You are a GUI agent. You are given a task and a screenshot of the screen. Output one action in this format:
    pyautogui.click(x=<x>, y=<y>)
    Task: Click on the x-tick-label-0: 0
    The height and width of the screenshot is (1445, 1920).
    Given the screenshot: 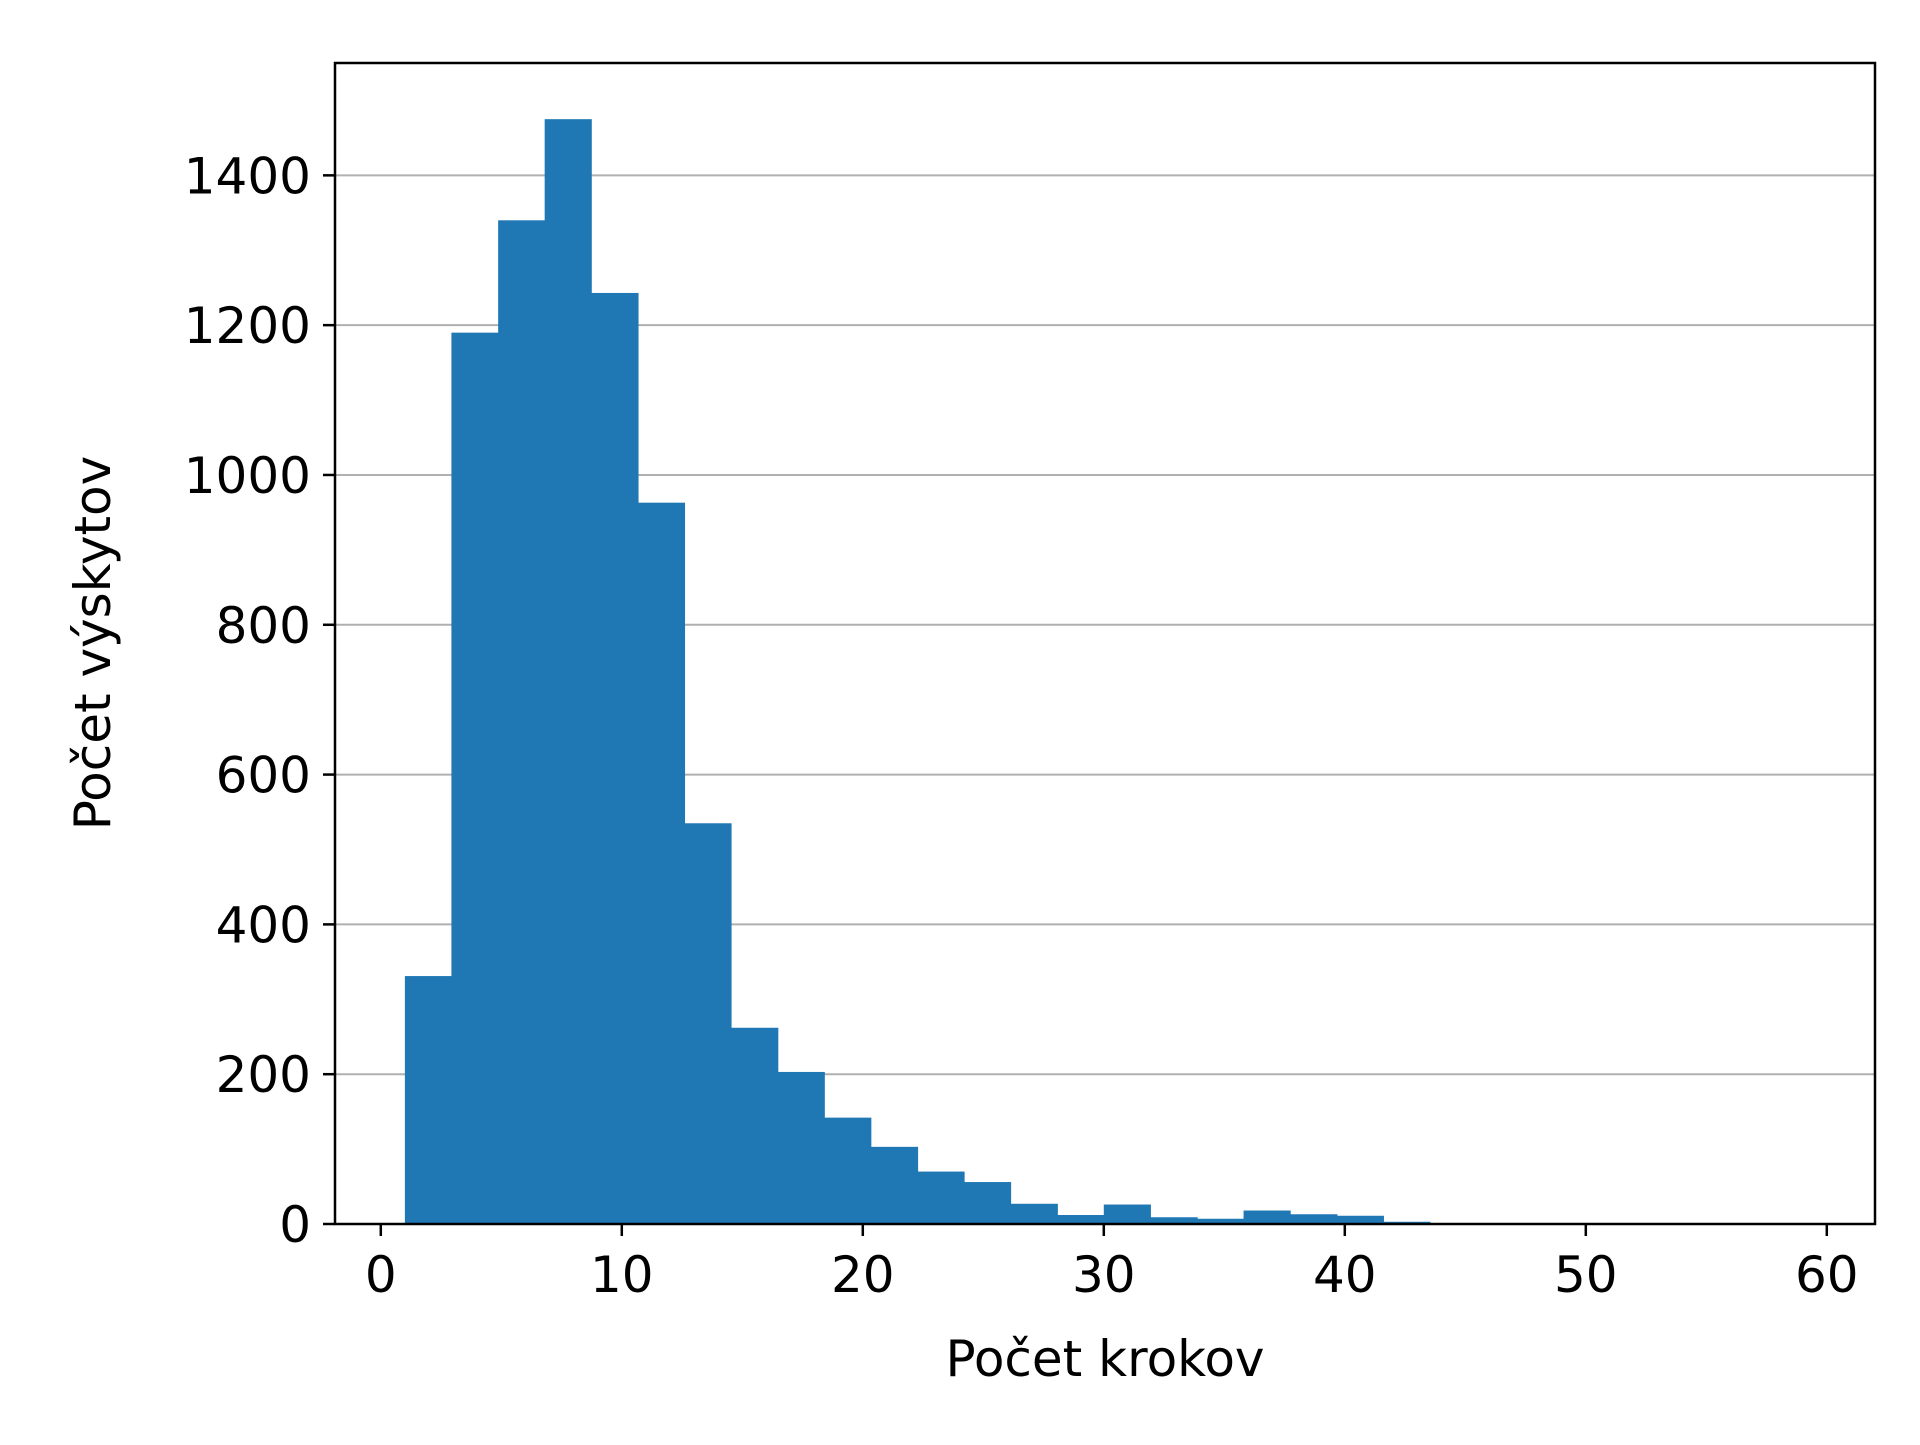 What is the action you would take?
    pyautogui.click(x=381, y=1275)
    